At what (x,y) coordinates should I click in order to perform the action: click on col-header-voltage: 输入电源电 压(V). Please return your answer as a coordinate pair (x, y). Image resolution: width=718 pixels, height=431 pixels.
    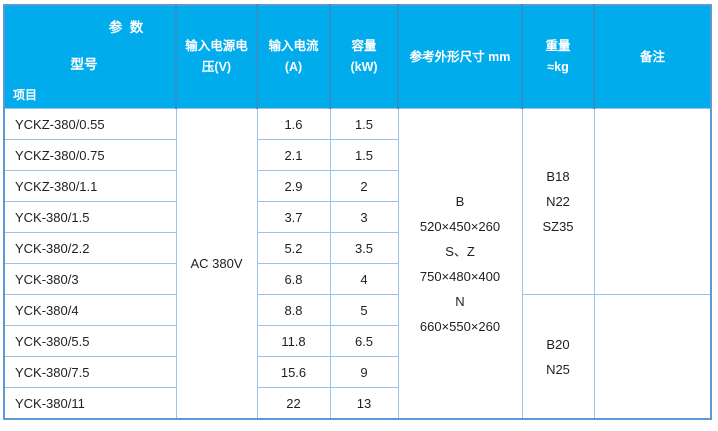
    Looking at the image, I should click on (216, 57).